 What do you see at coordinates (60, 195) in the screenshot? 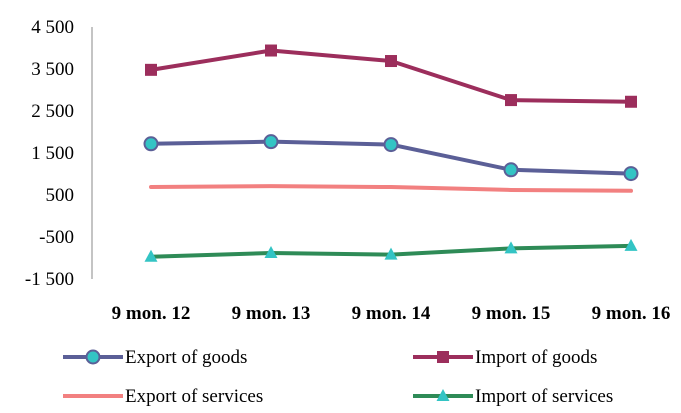
I see `y-tick-label: 500` at bounding box center [60, 195].